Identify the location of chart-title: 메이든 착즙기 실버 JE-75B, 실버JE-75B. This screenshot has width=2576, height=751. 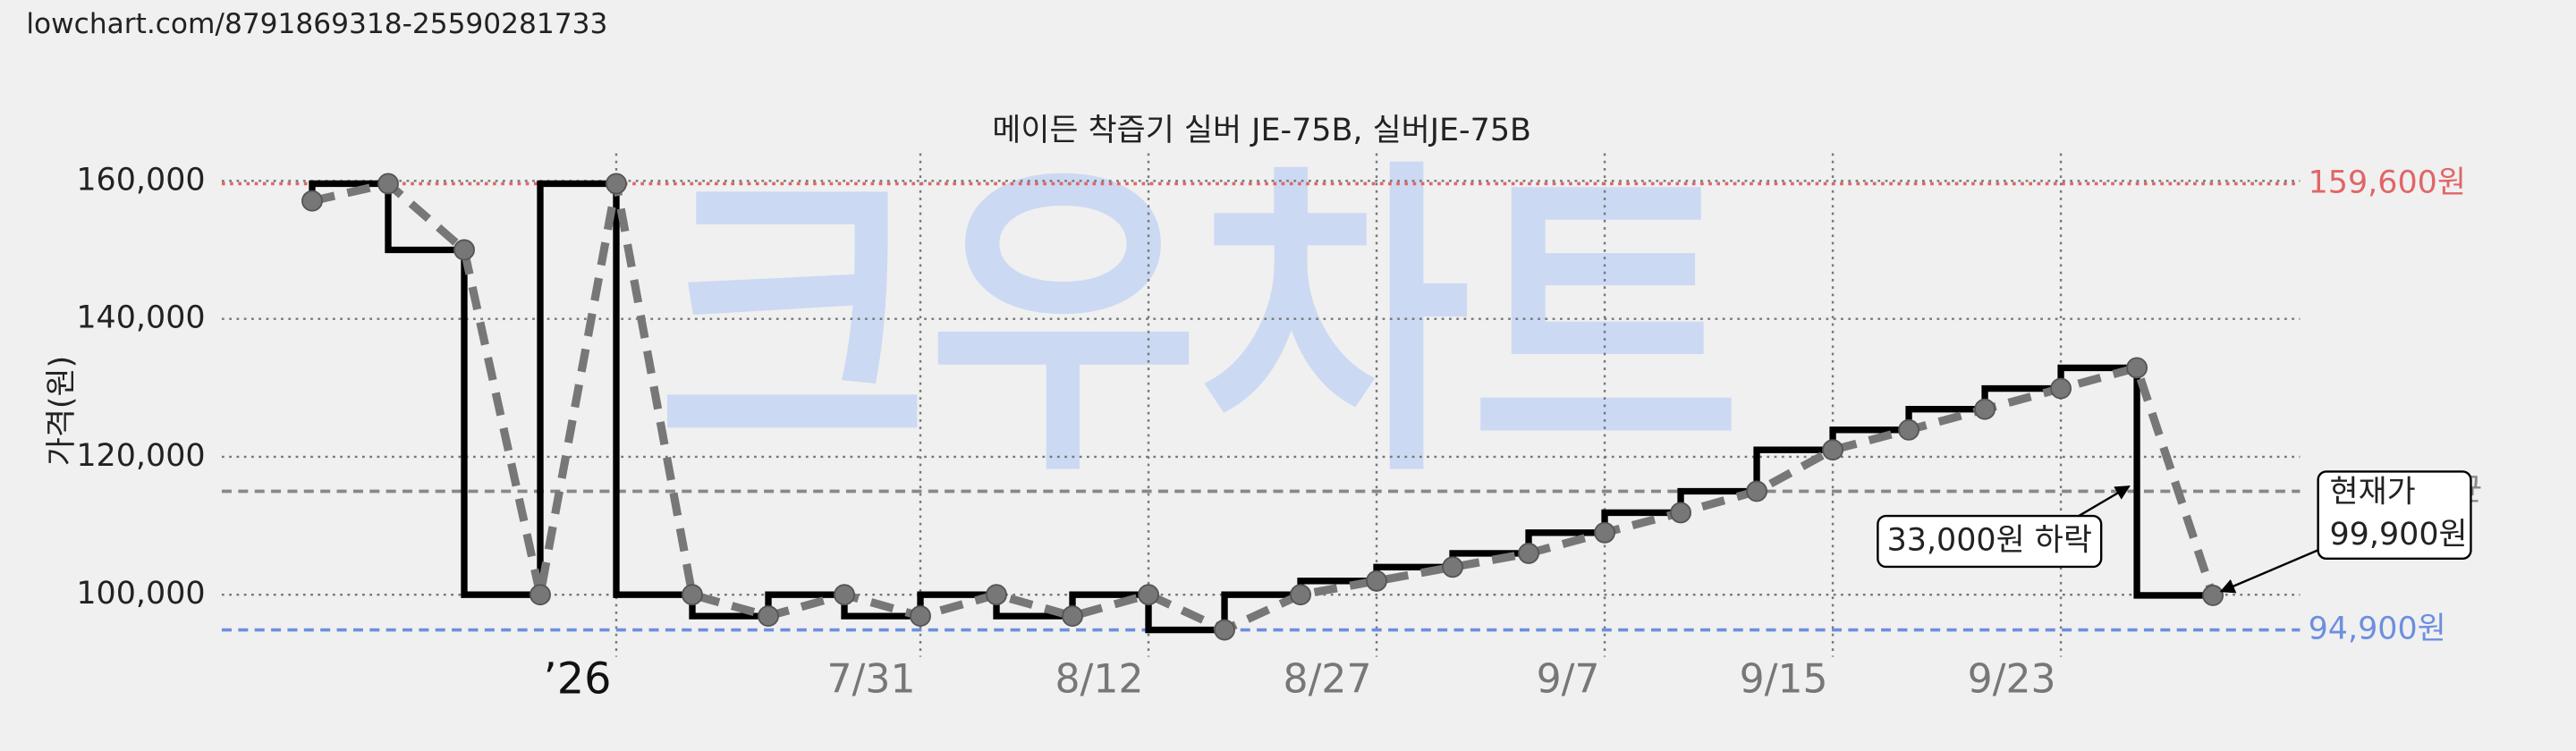
(1261, 130).